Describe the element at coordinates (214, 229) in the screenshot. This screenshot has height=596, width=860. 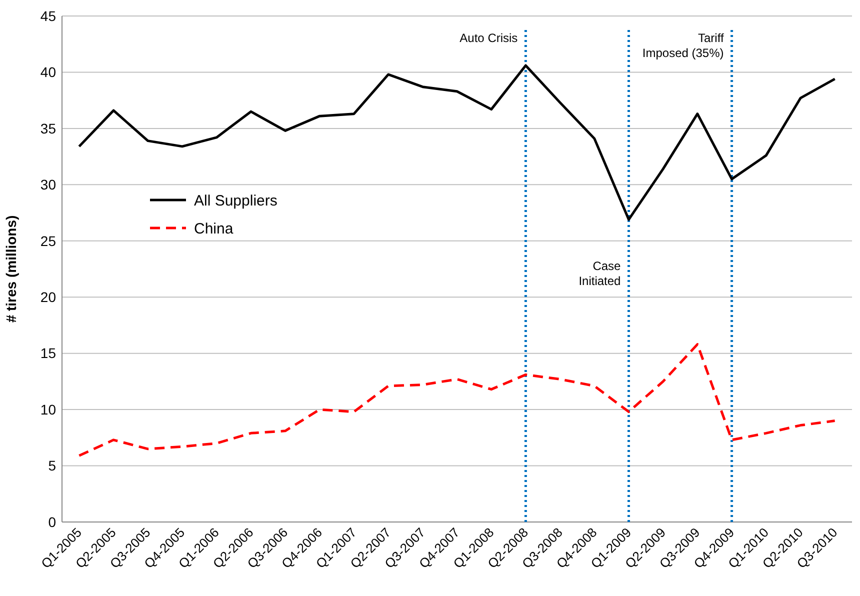
I see `legend-label: China` at that location.